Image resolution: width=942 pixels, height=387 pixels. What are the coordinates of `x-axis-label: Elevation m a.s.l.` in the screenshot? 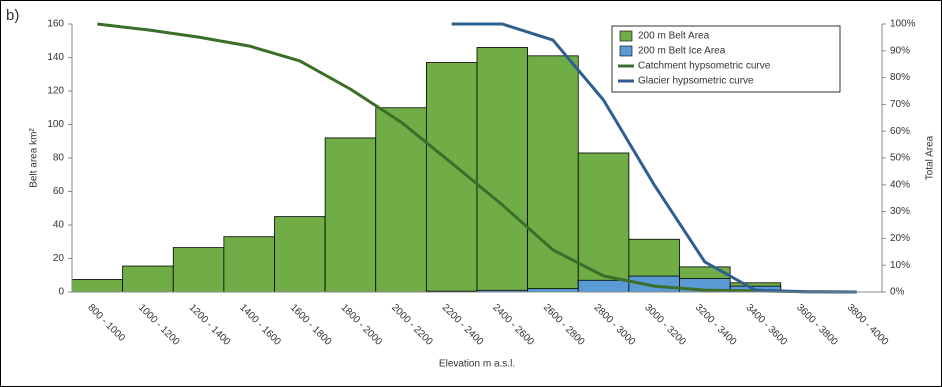 It's located at (477, 364).